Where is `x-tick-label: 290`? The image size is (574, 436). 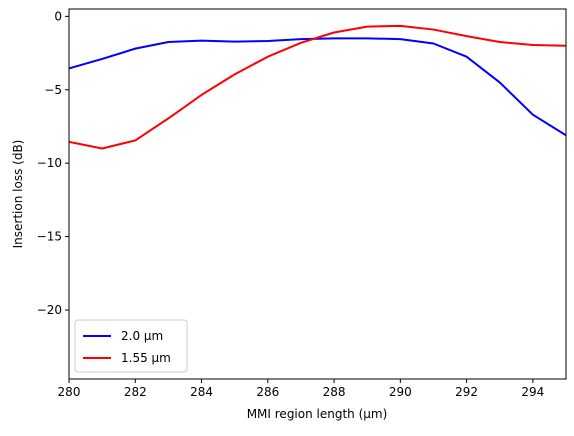
x-tick-label: 290 is located at coordinates (400, 392).